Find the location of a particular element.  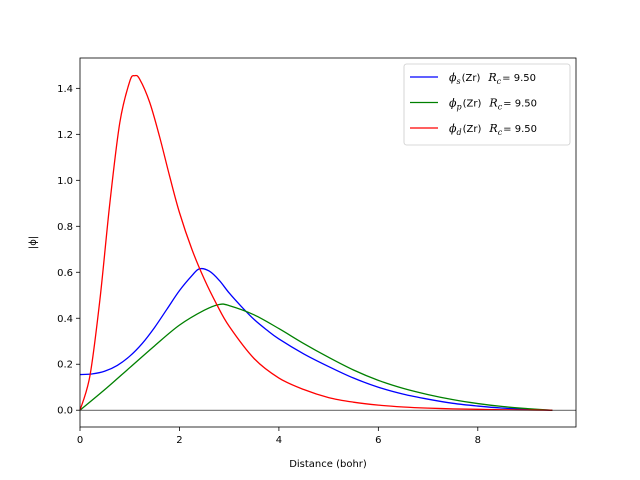

y-tick-label: 0.0 is located at coordinates (65, 411).